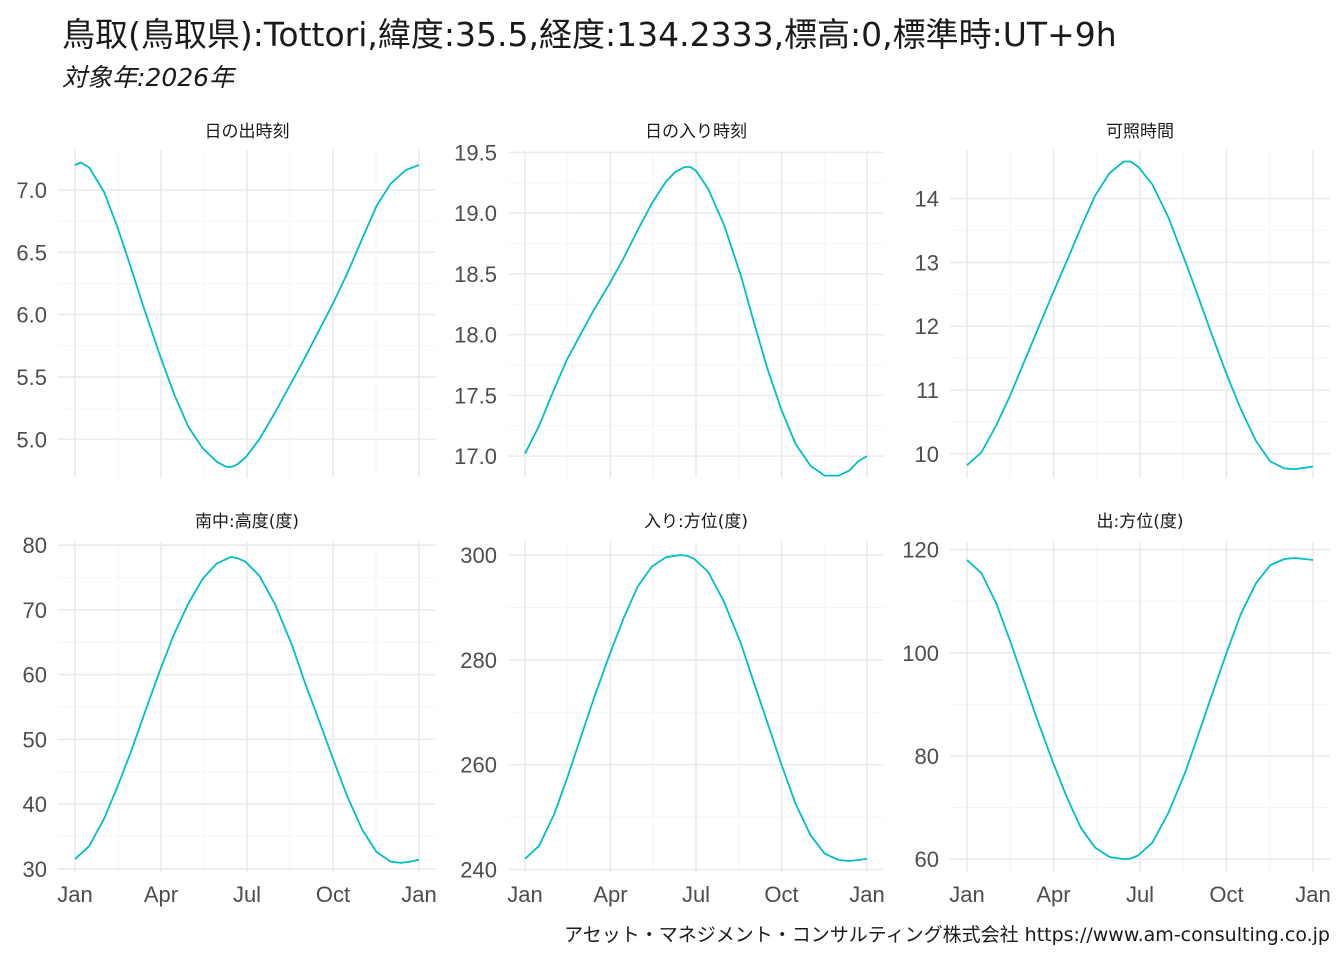 This screenshot has width=1344, height=960. I want to click on y-tick-label: 280, so click(478, 660).